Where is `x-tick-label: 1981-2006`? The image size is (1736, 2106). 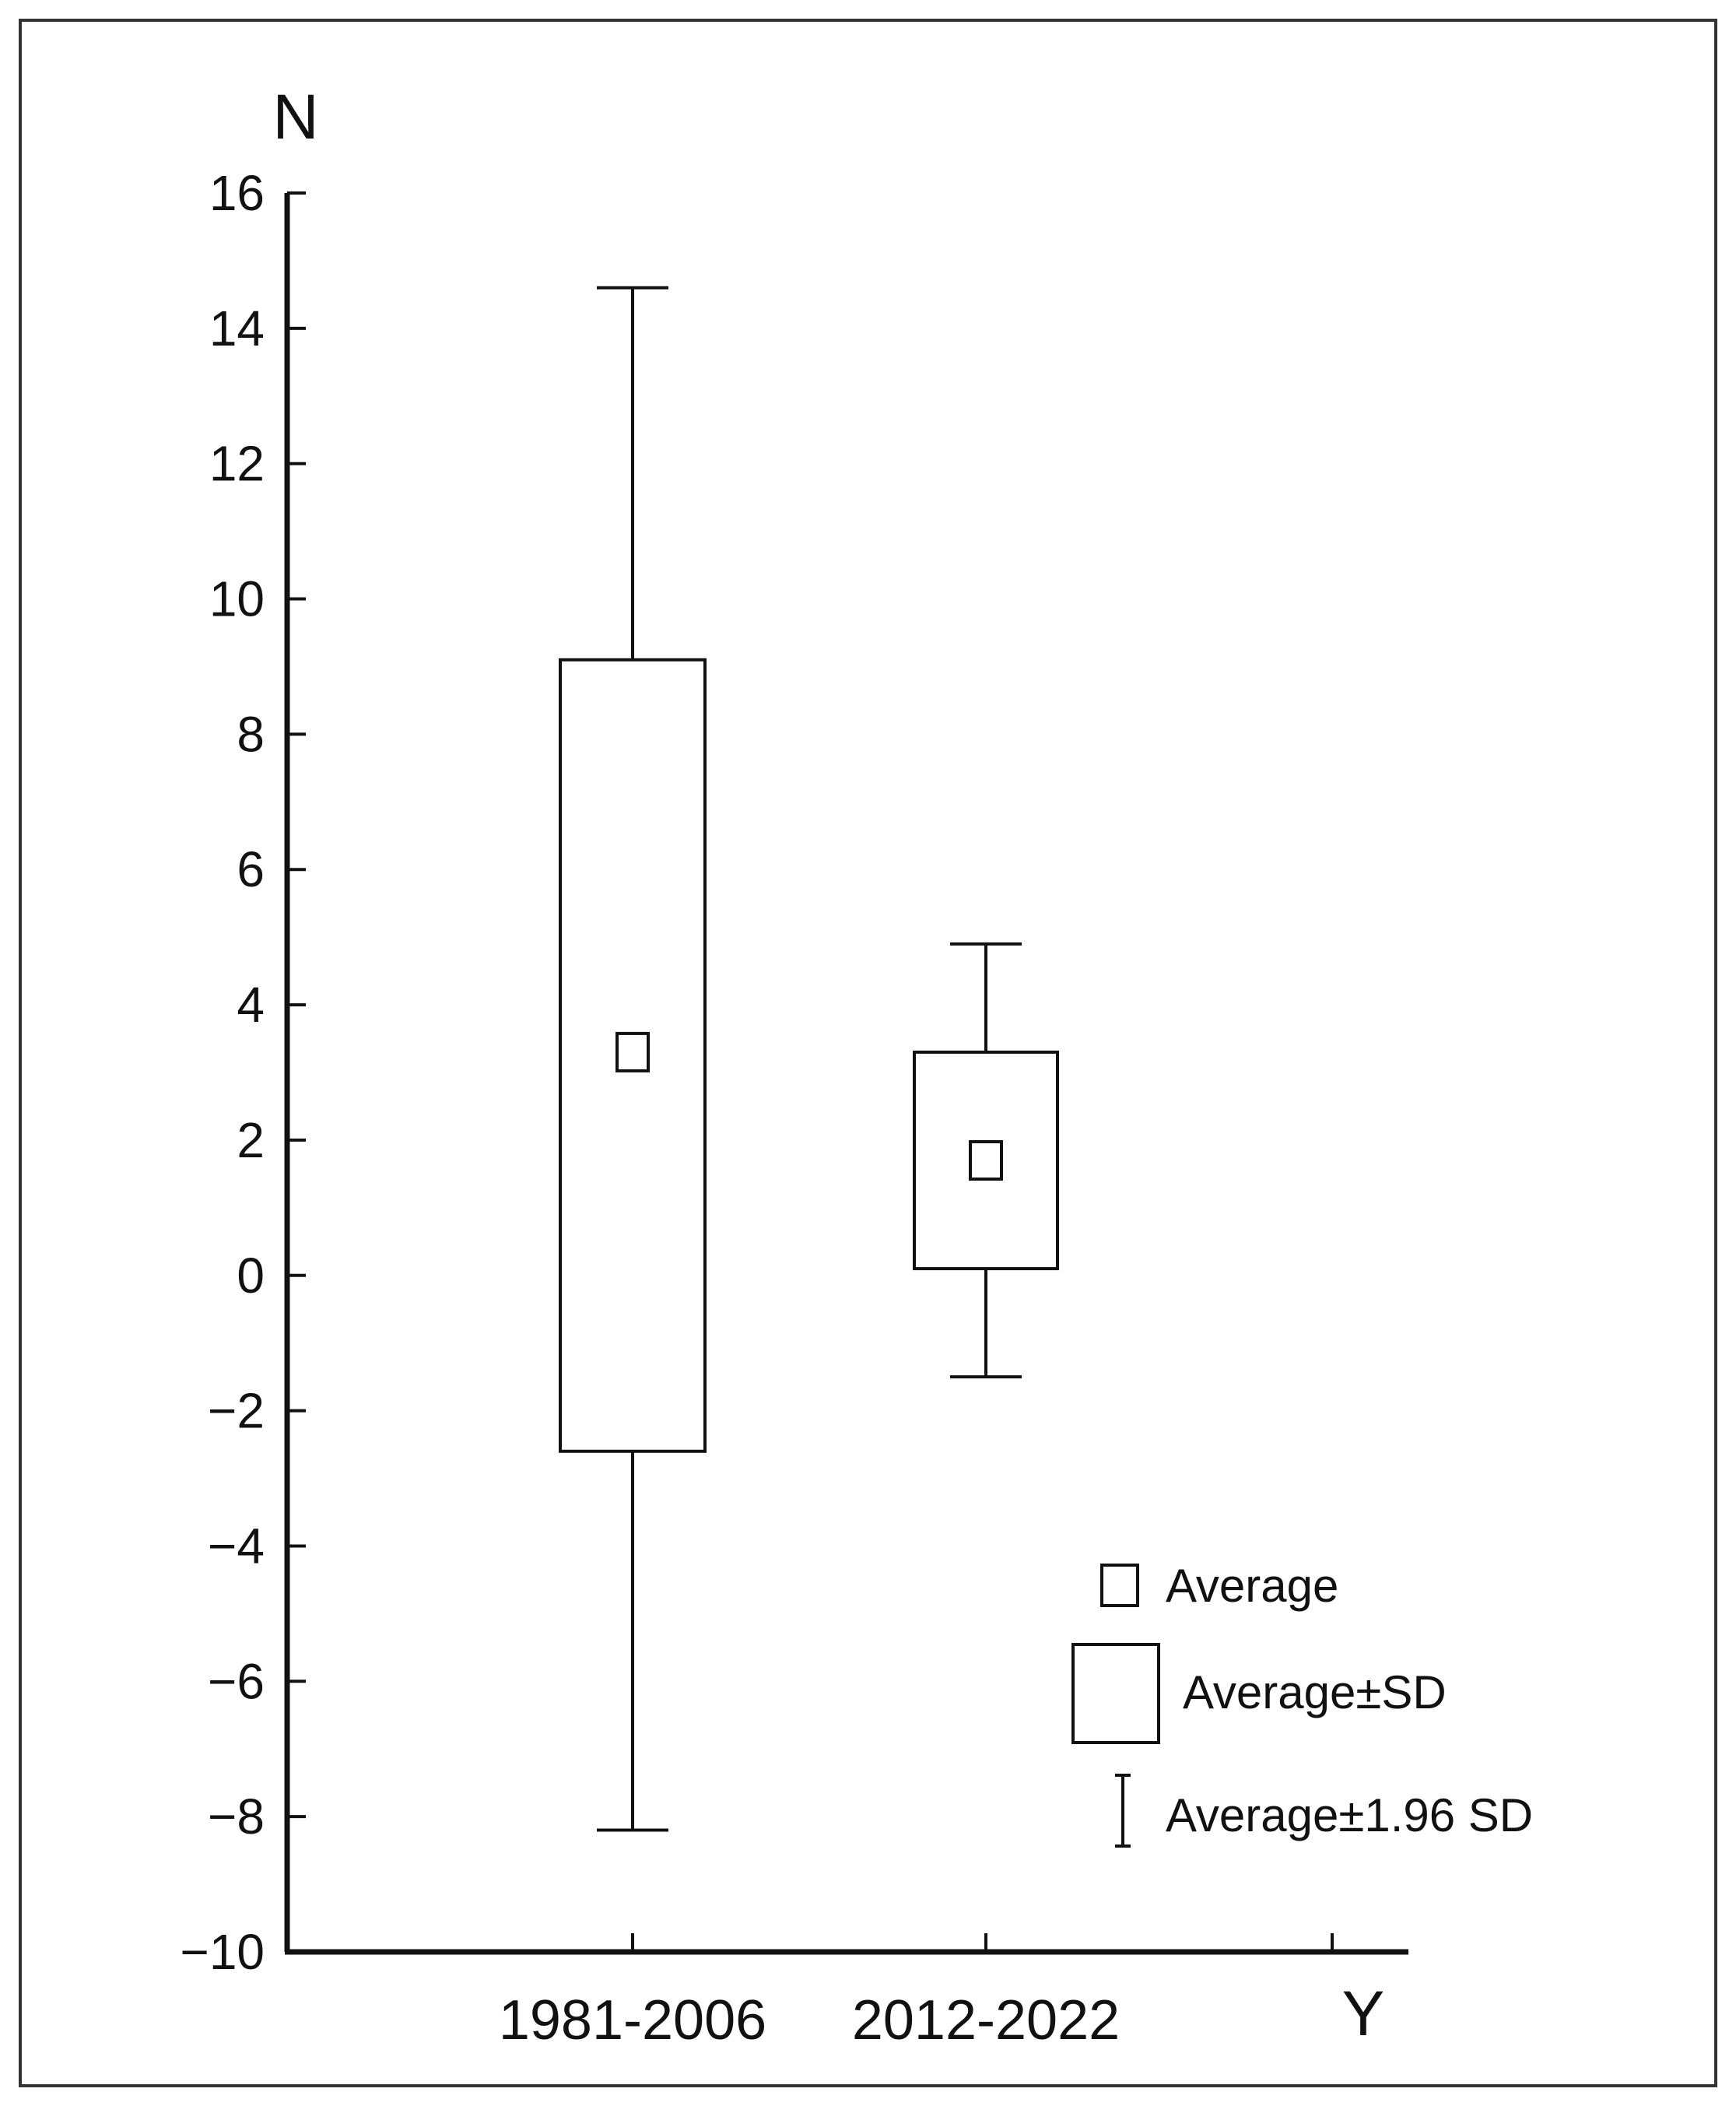
x-tick-label: 1981-2006 is located at coordinates (632, 2020).